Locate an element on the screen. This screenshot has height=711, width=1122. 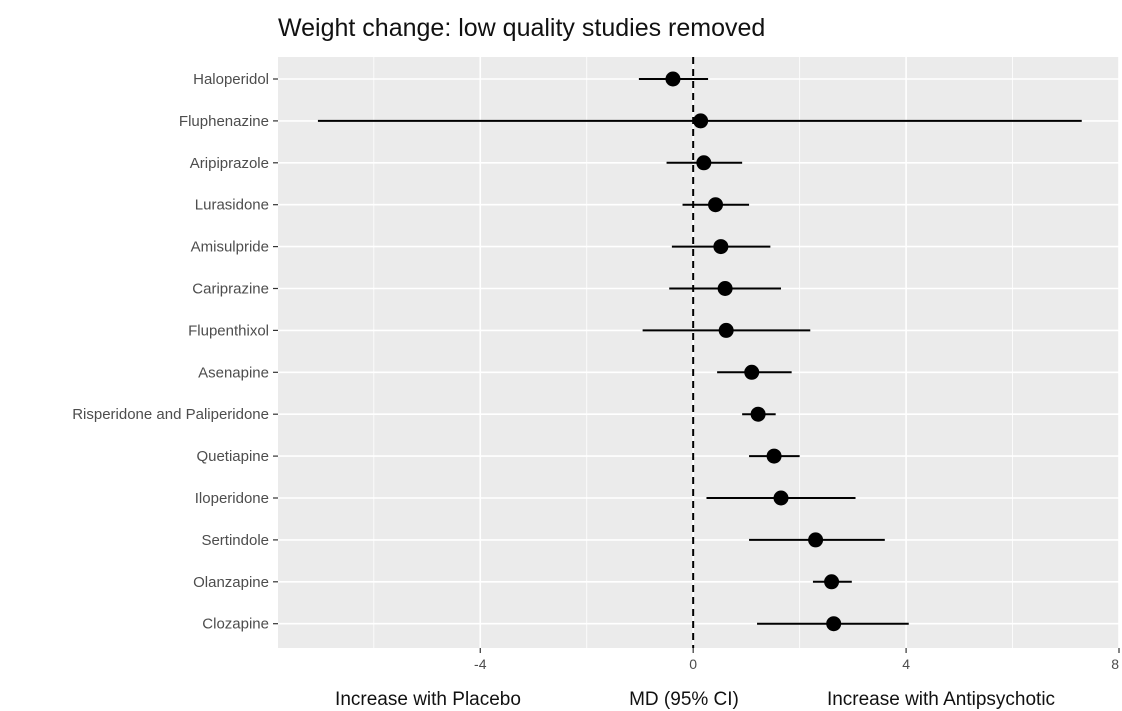
x-label-right: Increase with Antipsychotic is located at coordinates (941, 699).